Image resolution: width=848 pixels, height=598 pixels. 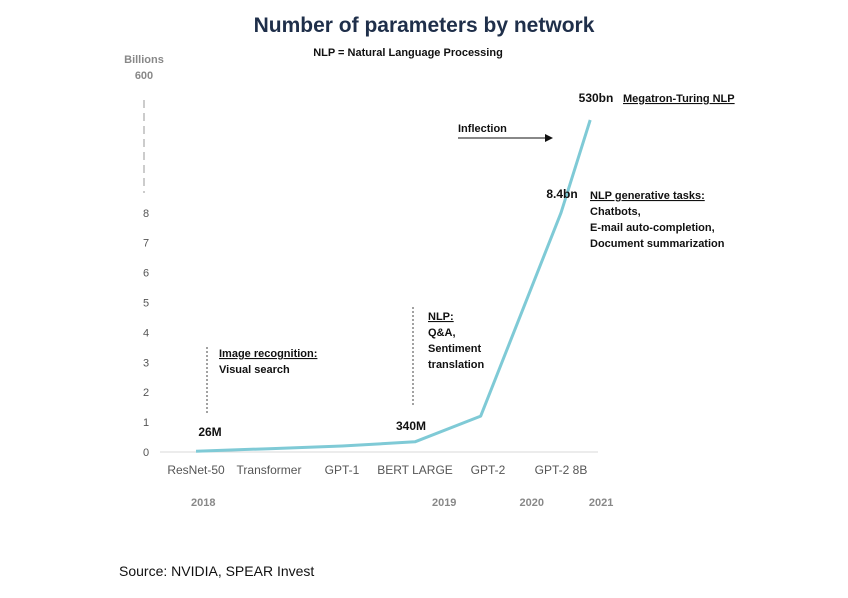 I want to click on y-tick-label: 2, so click(x=146, y=393).